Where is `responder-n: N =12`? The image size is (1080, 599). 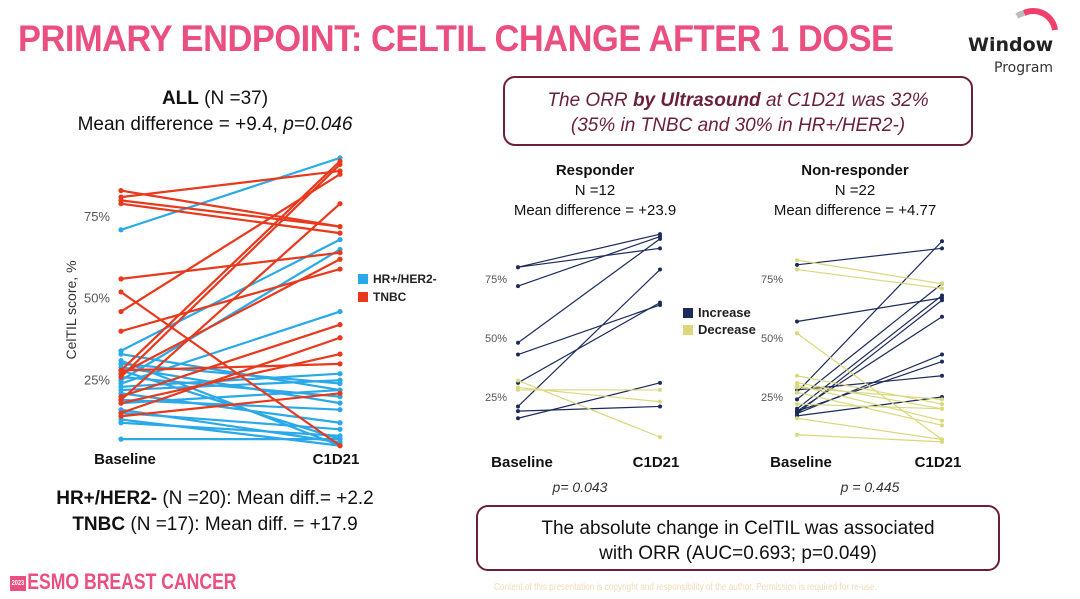 responder-n: N =12 is located at coordinates (595, 190).